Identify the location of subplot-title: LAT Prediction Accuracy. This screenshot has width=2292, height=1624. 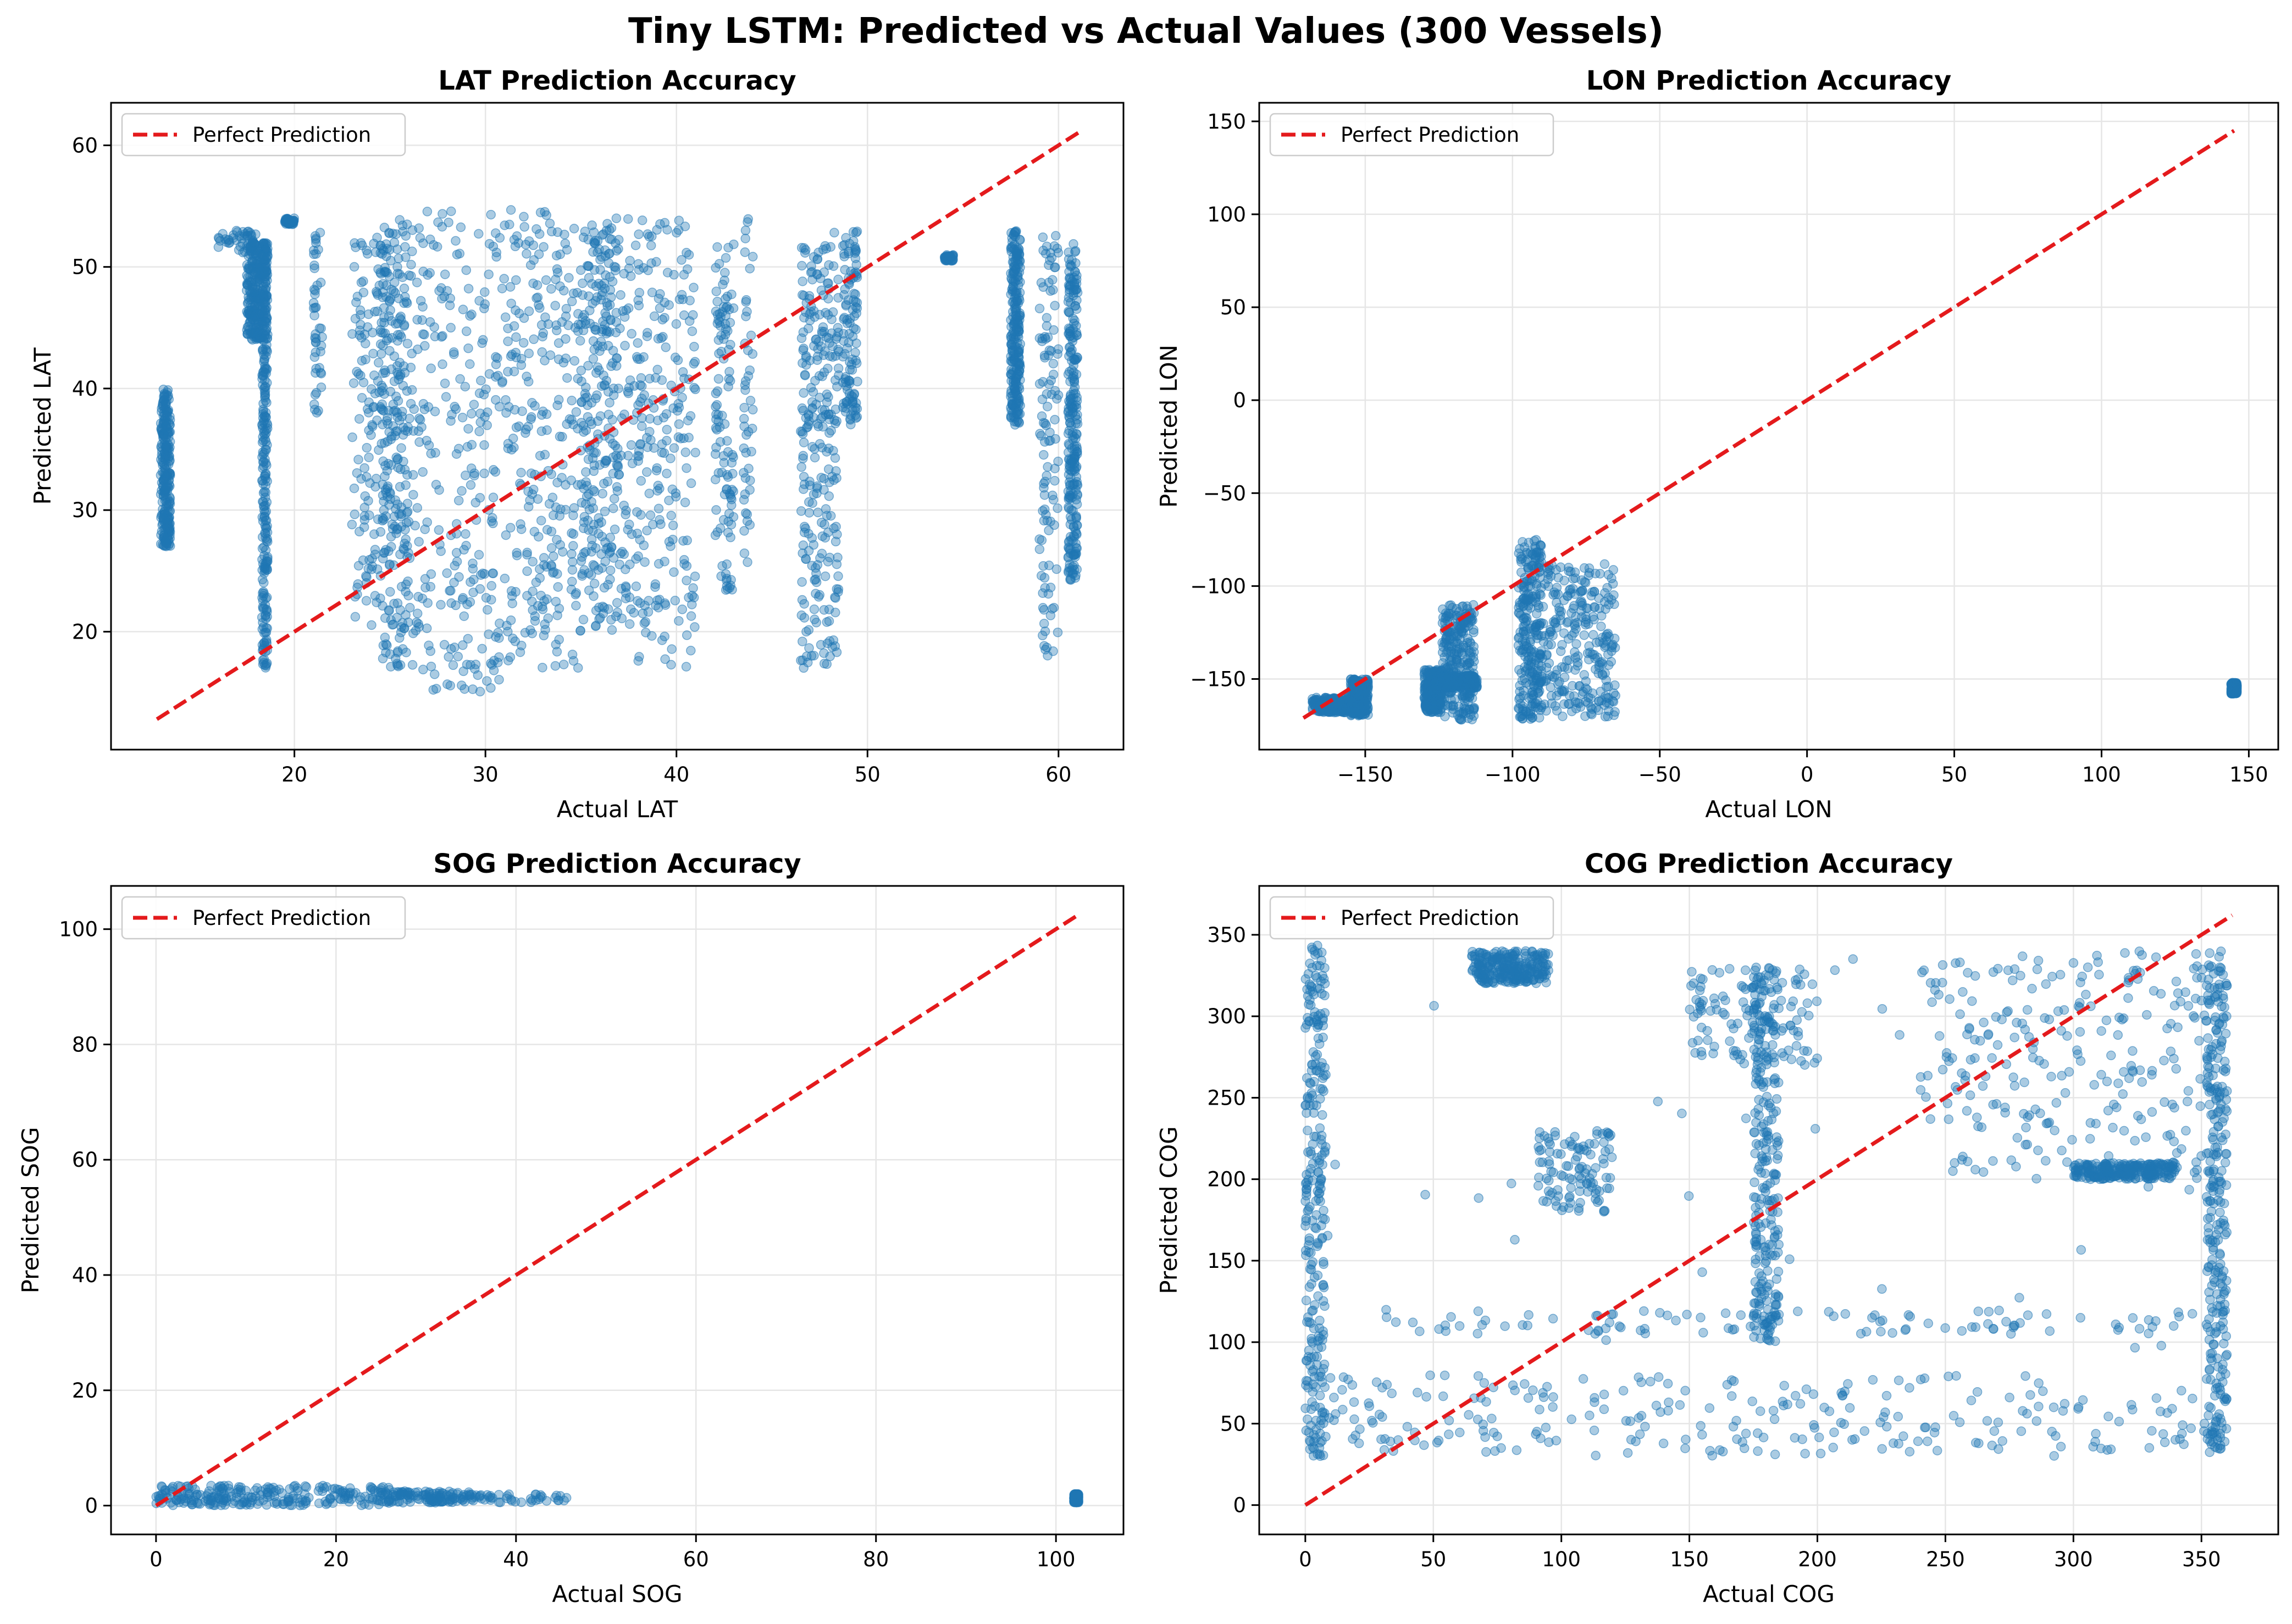
(617, 80).